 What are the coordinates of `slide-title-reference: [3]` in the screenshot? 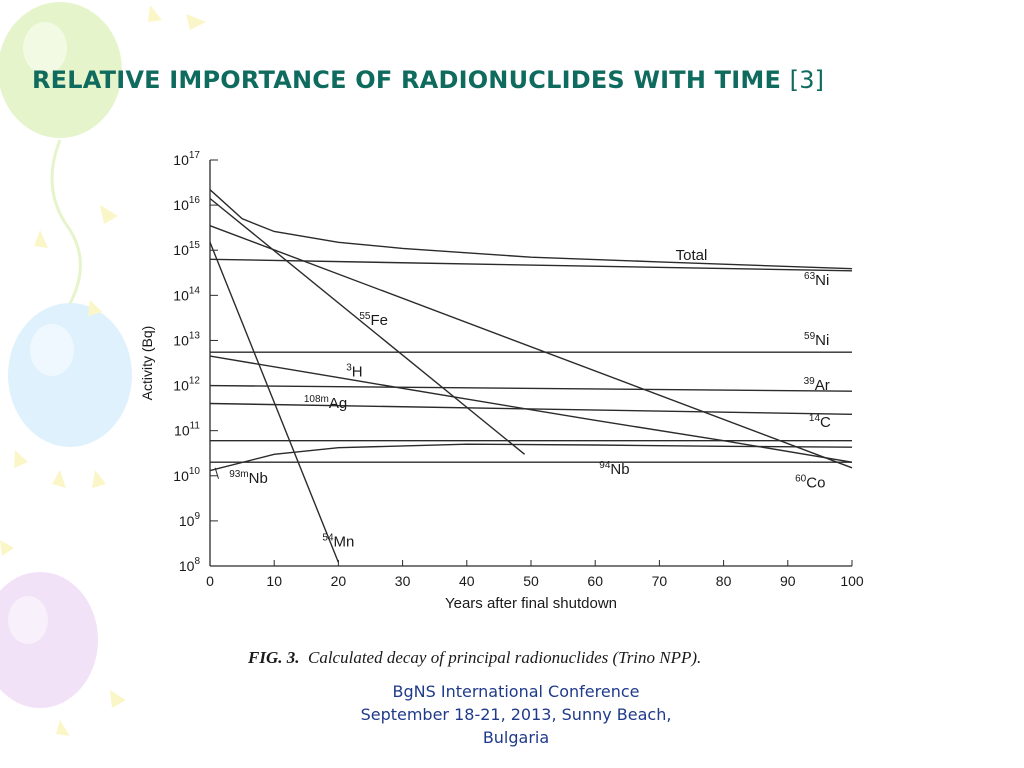 It's located at (807, 80).